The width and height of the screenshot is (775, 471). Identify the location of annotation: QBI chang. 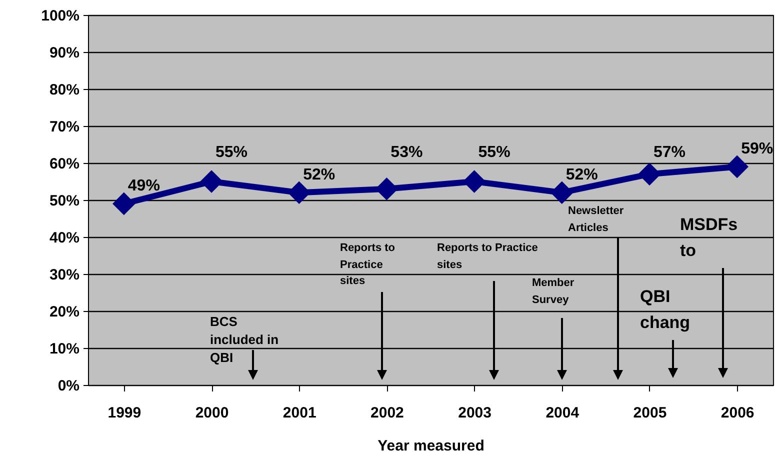
(666, 310).